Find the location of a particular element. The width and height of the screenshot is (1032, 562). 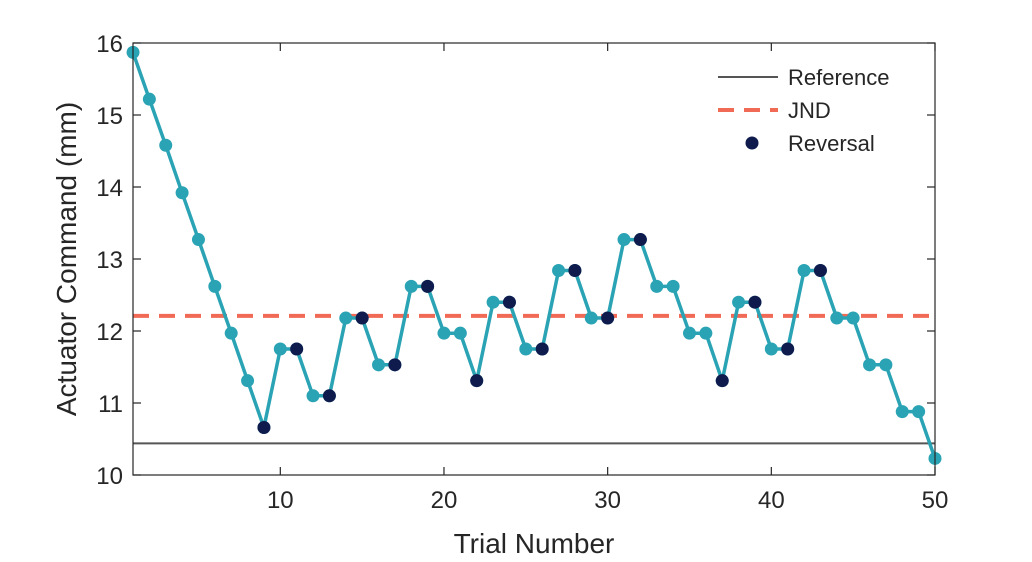

x-axis-label: Trial Number is located at coordinates (534, 543).